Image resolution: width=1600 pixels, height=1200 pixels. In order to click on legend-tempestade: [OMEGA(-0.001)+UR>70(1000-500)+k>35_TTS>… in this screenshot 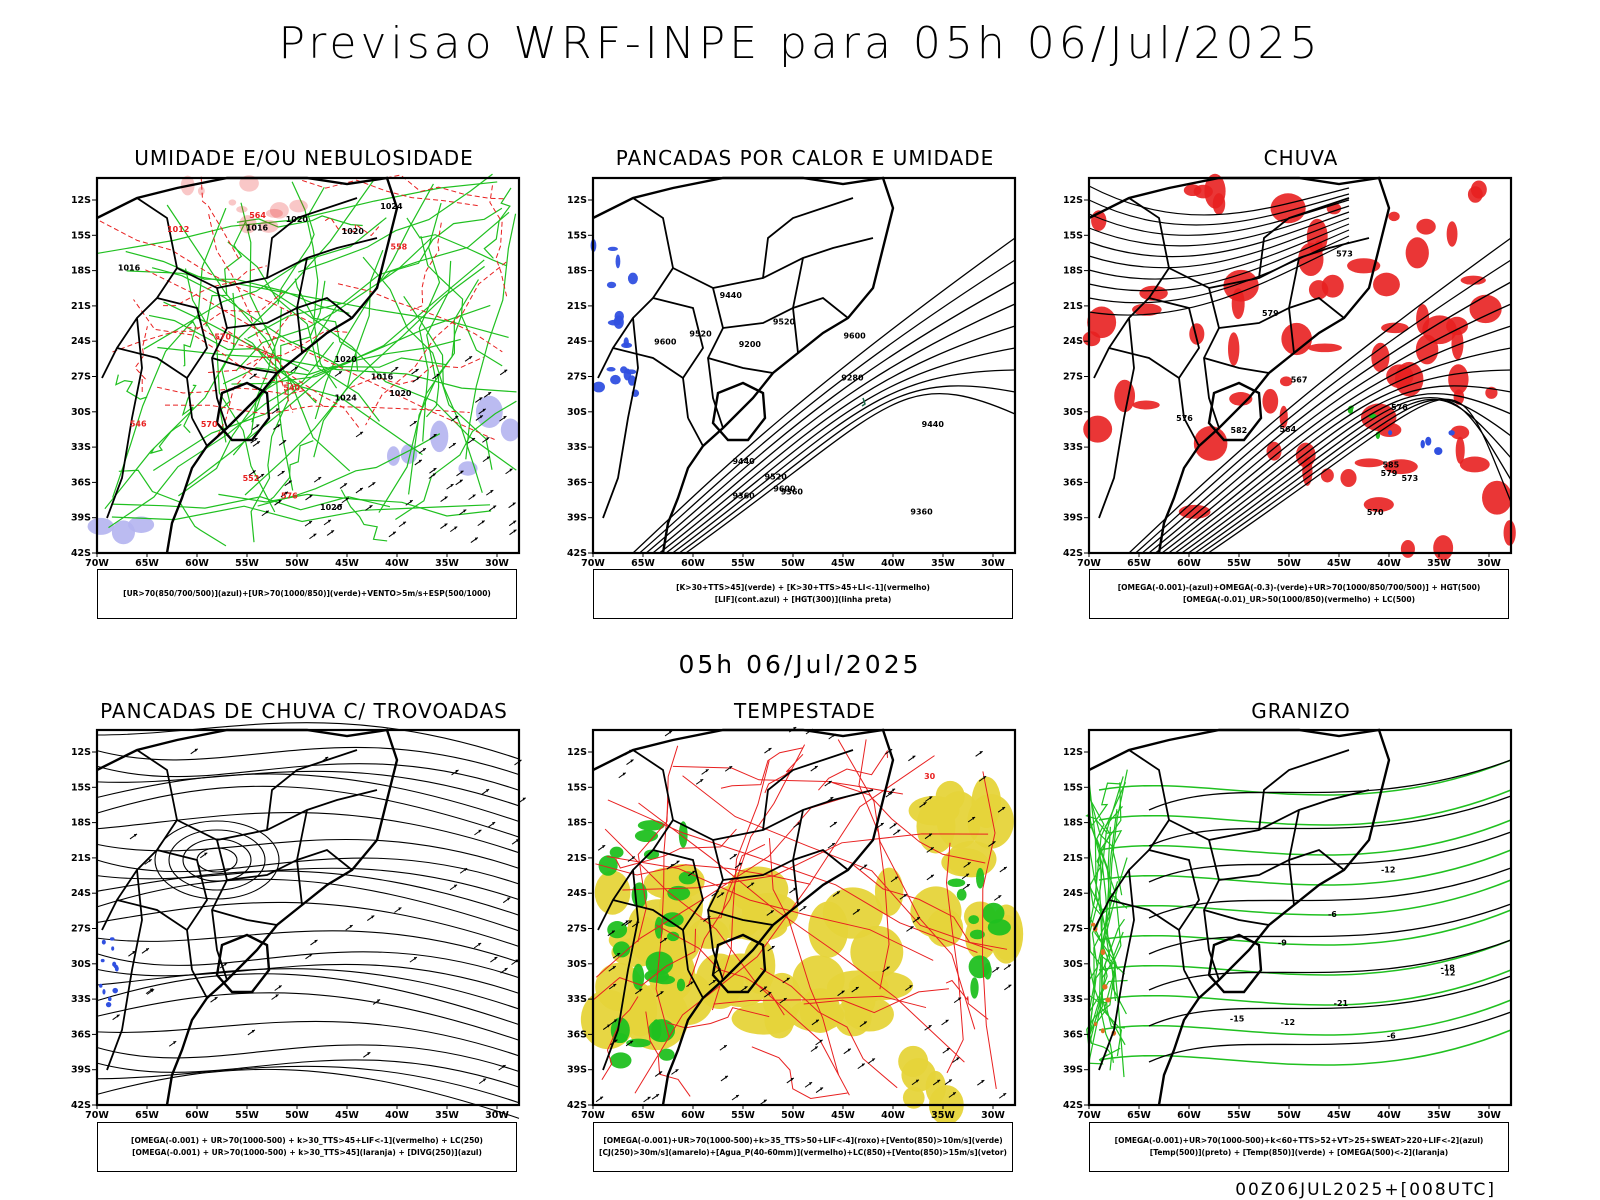, I will do `click(803, 1147)`.